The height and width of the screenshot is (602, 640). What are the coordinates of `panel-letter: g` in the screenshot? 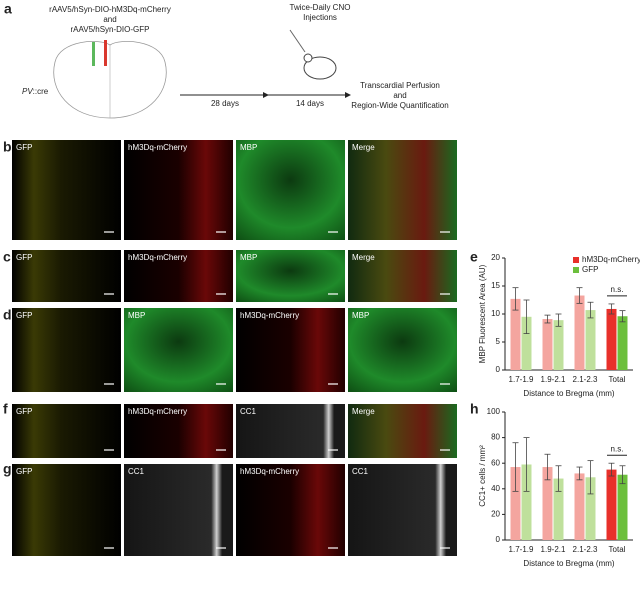 It's located at (7, 469).